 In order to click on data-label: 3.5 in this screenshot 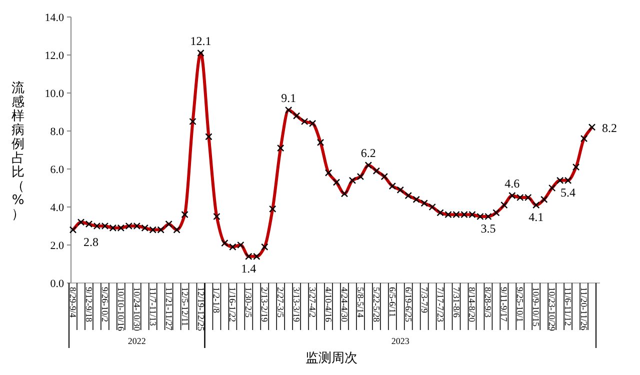, I will do `click(488, 229)`.